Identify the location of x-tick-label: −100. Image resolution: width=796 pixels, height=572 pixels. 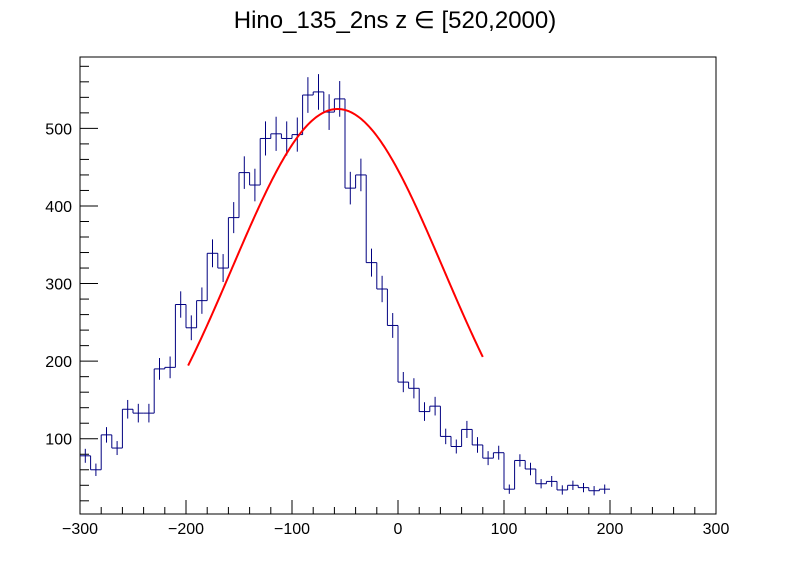
(292, 529).